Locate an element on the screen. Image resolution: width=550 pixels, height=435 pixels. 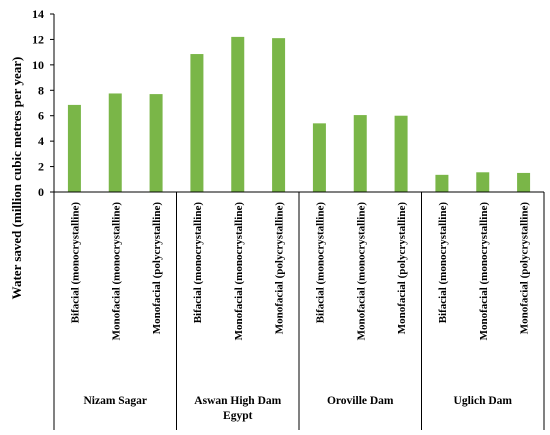
y-tick-label: 4 is located at coordinates (41, 141).